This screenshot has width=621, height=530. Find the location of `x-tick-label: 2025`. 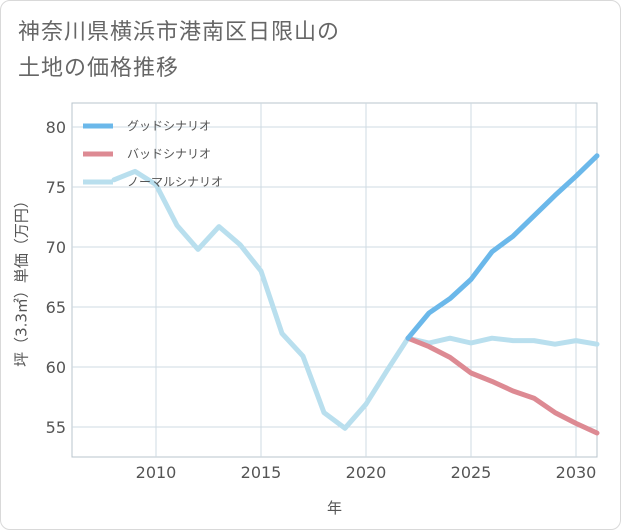

x-tick-label: 2025 is located at coordinates (471, 472).